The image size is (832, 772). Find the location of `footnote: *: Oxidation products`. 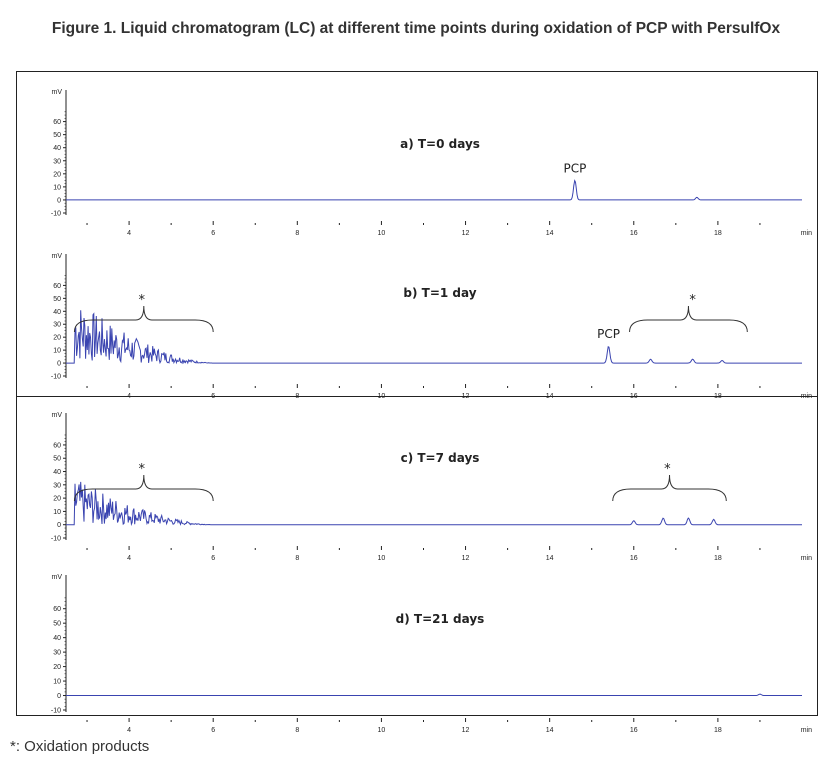

footnote: *: Oxidation products is located at coordinates (80, 746).